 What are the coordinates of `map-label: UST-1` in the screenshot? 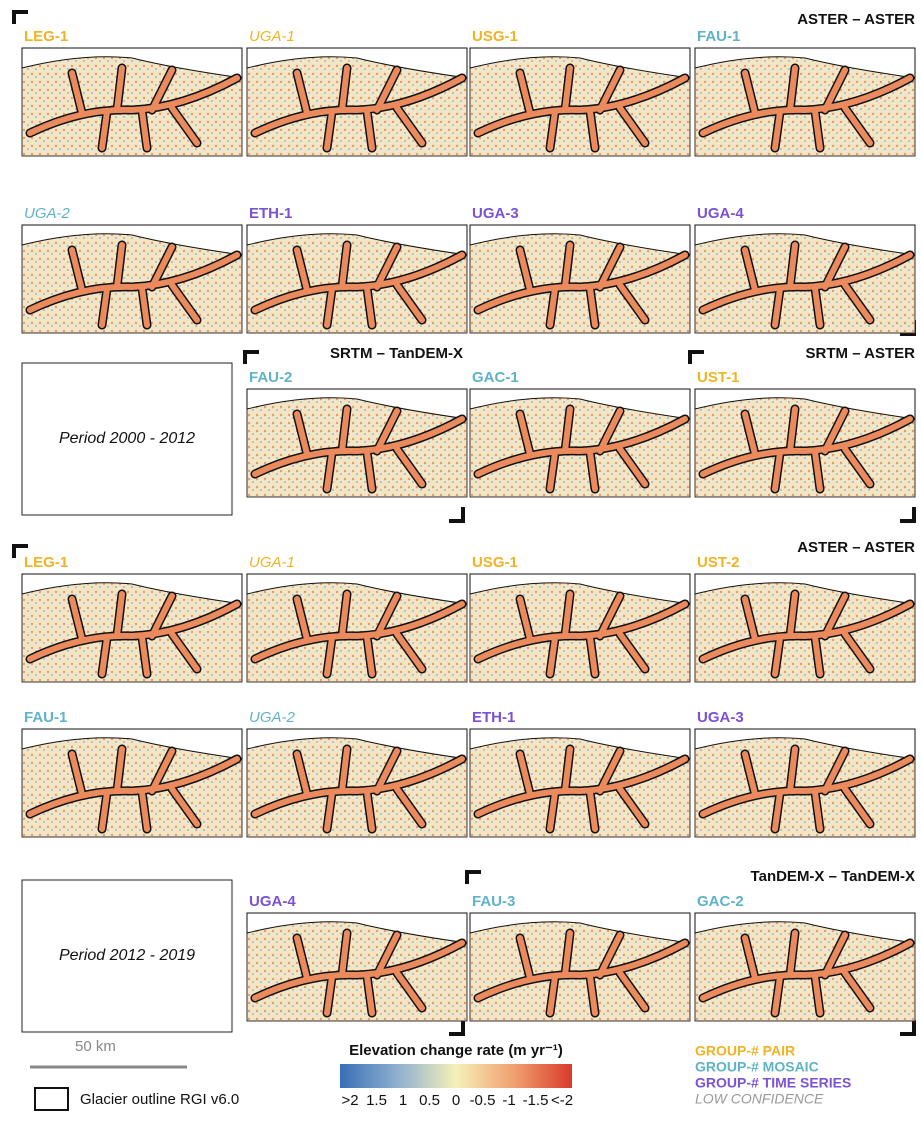 It's located at (718, 377).